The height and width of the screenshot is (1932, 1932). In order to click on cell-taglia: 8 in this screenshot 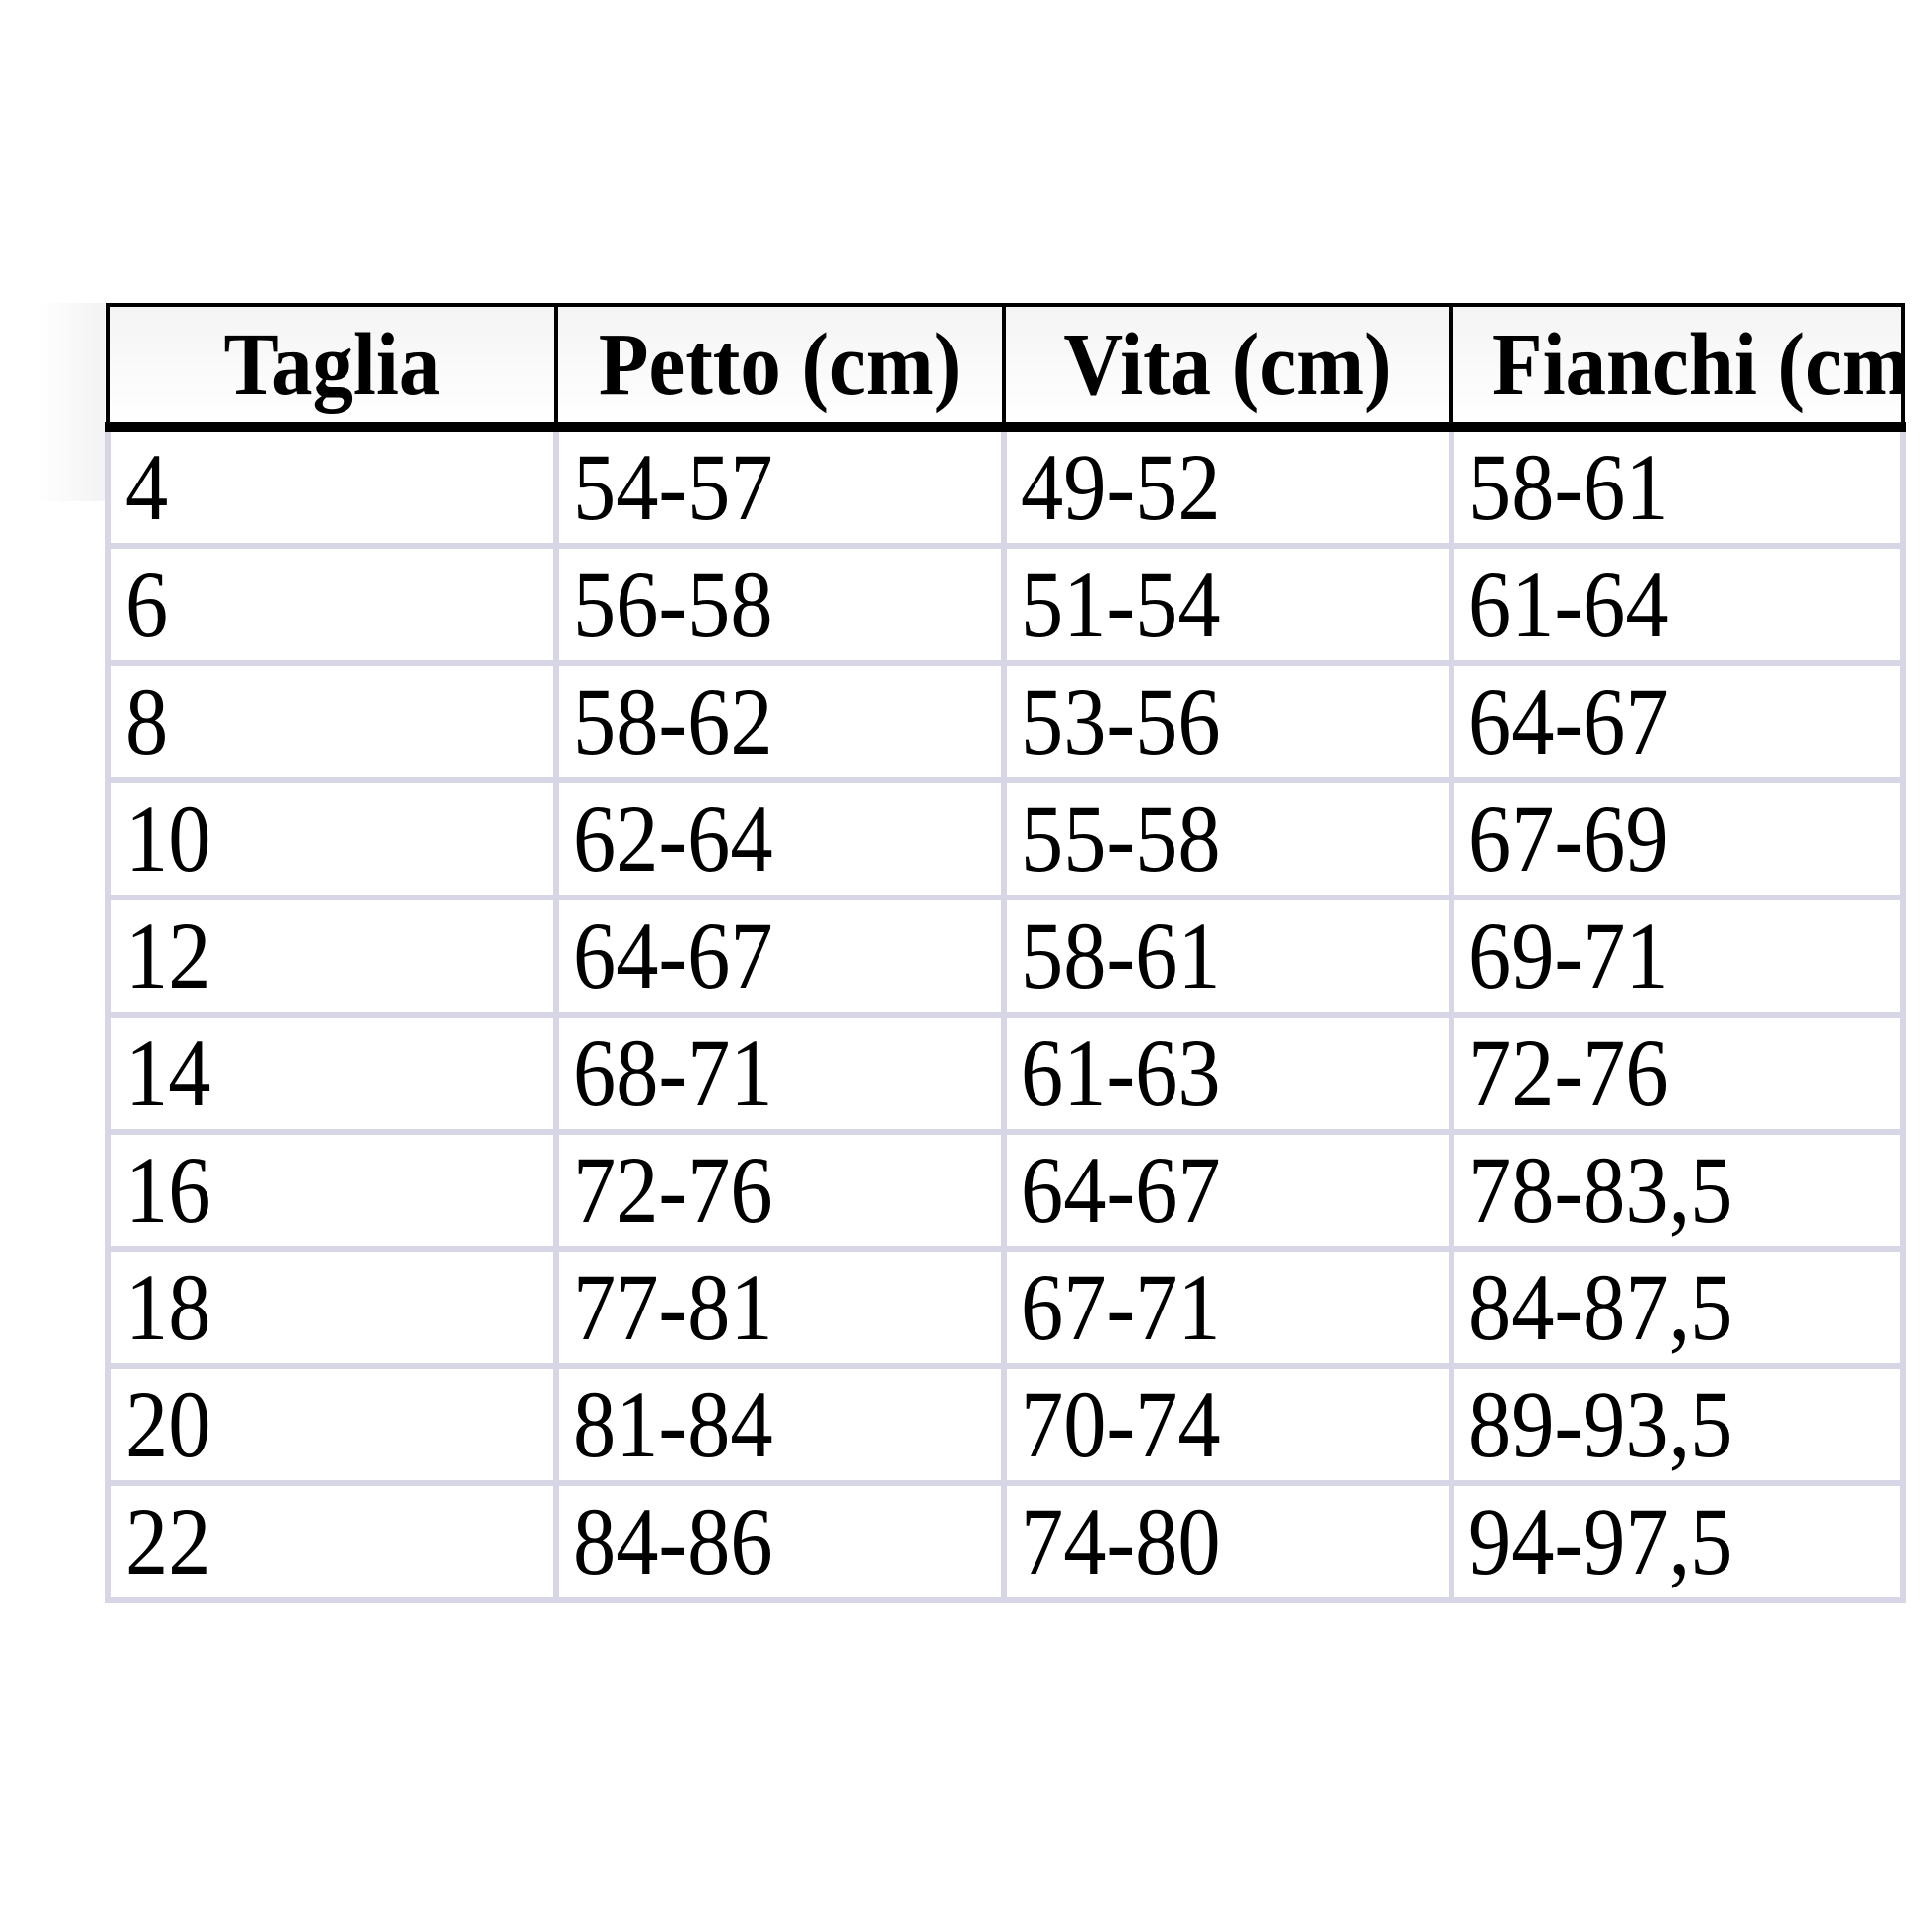, I will do `click(332, 722)`.